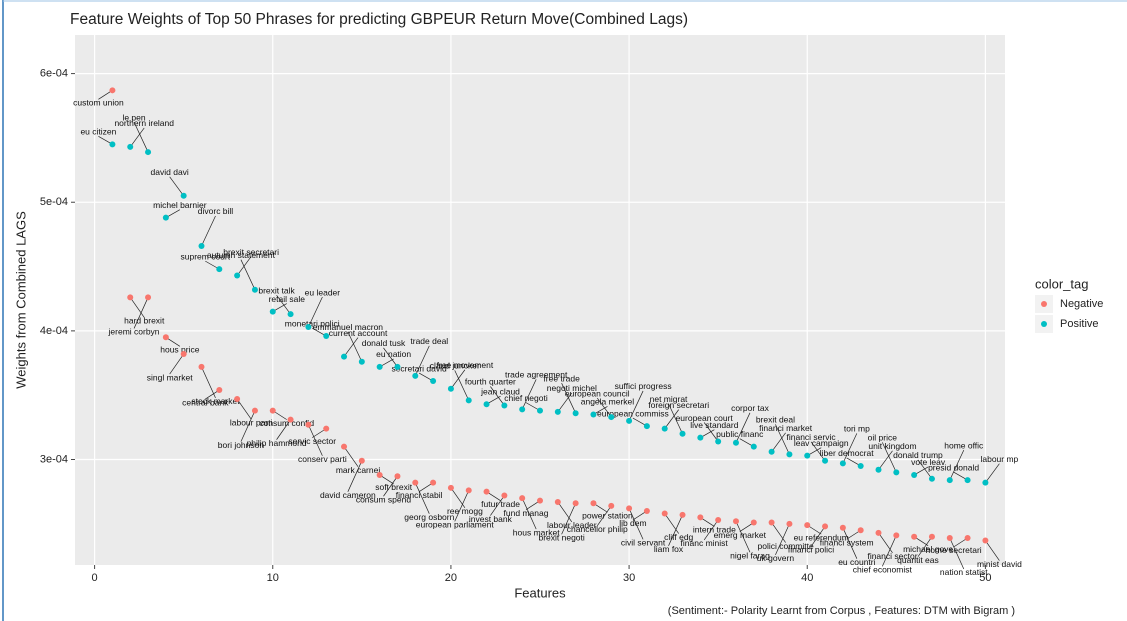 The width and height of the screenshot is (1127, 621). Describe the element at coordinates (322, 459) in the screenshot. I see `point-label: conserv parti` at that location.